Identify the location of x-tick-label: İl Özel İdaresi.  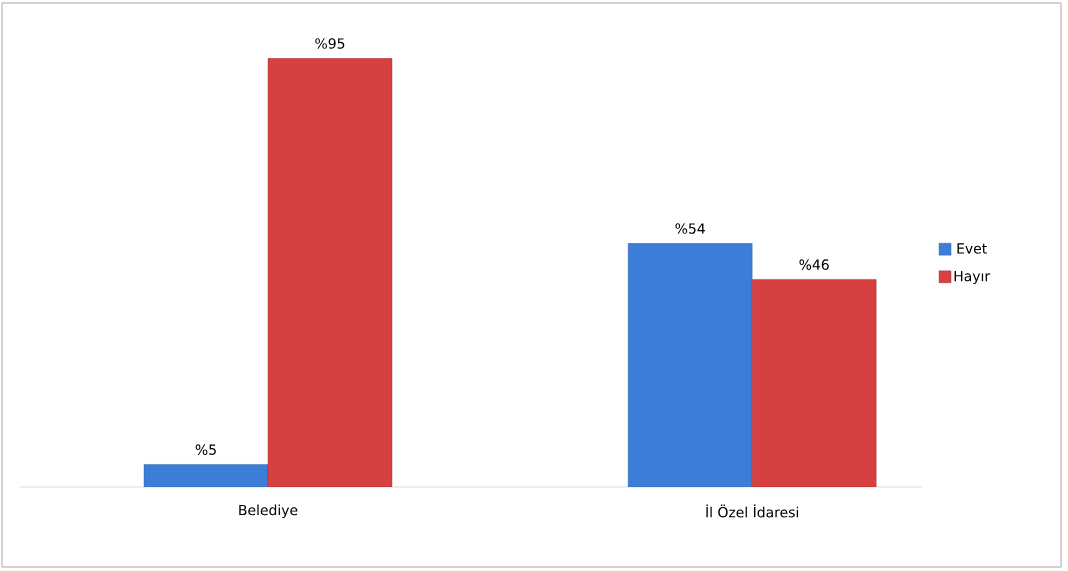
(752, 511).